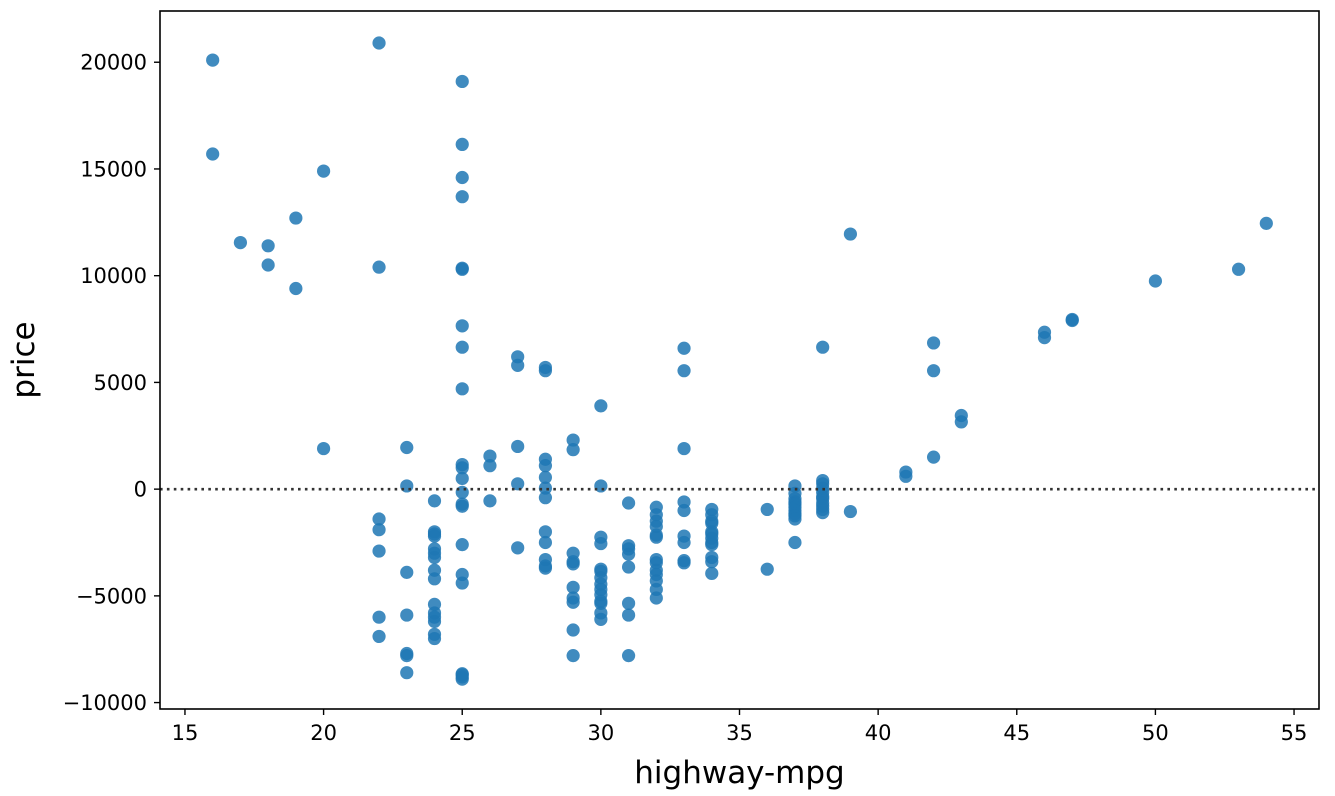  I want to click on y-tick-label: 15000, so click(113, 169).